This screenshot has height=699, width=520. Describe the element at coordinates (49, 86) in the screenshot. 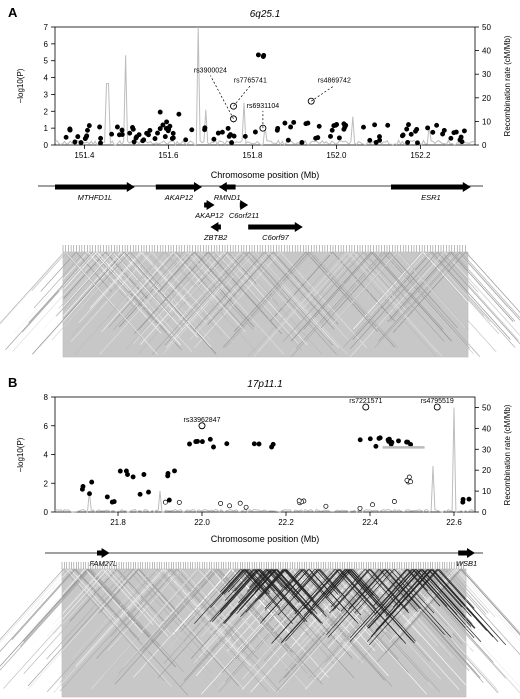

I see `panel-a-y-axis-left: 0 1 2 3 4 5 6 7` at that location.